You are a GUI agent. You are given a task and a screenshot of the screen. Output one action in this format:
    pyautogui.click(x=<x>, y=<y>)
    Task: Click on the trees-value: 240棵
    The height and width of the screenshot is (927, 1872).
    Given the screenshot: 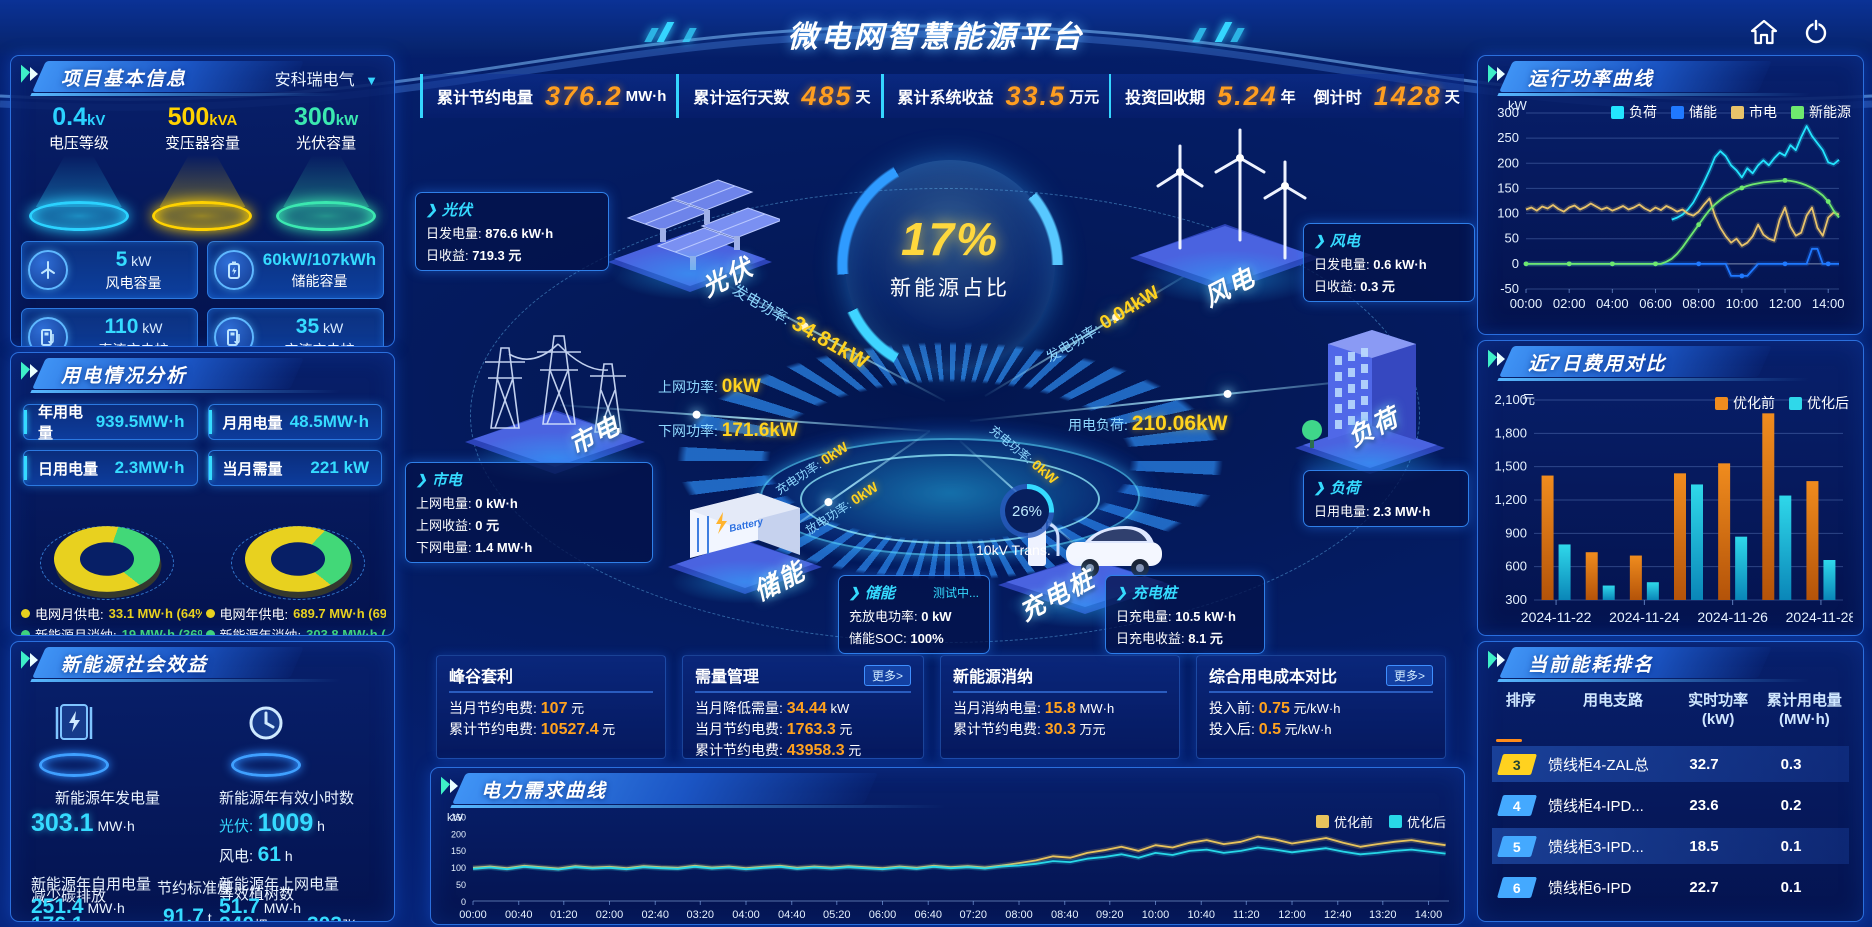 What is the action you would take?
    pyautogui.click(x=243, y=917)
    